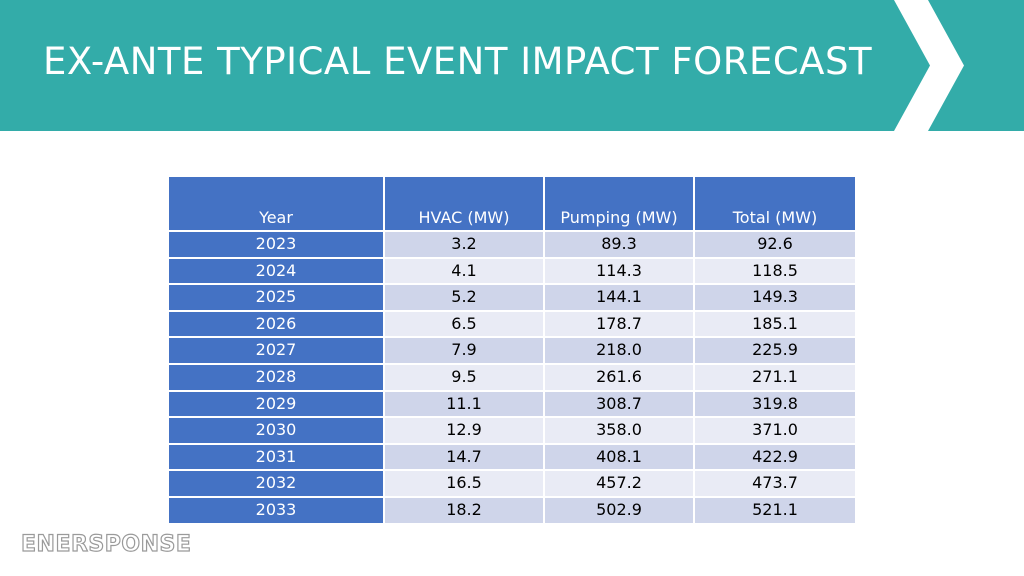 The image size is (1024, 576). What do you see at coordinates (619, 377) in the screenshot?
I see `pumping-cell: 261.6` at bounding box center [619, 377].